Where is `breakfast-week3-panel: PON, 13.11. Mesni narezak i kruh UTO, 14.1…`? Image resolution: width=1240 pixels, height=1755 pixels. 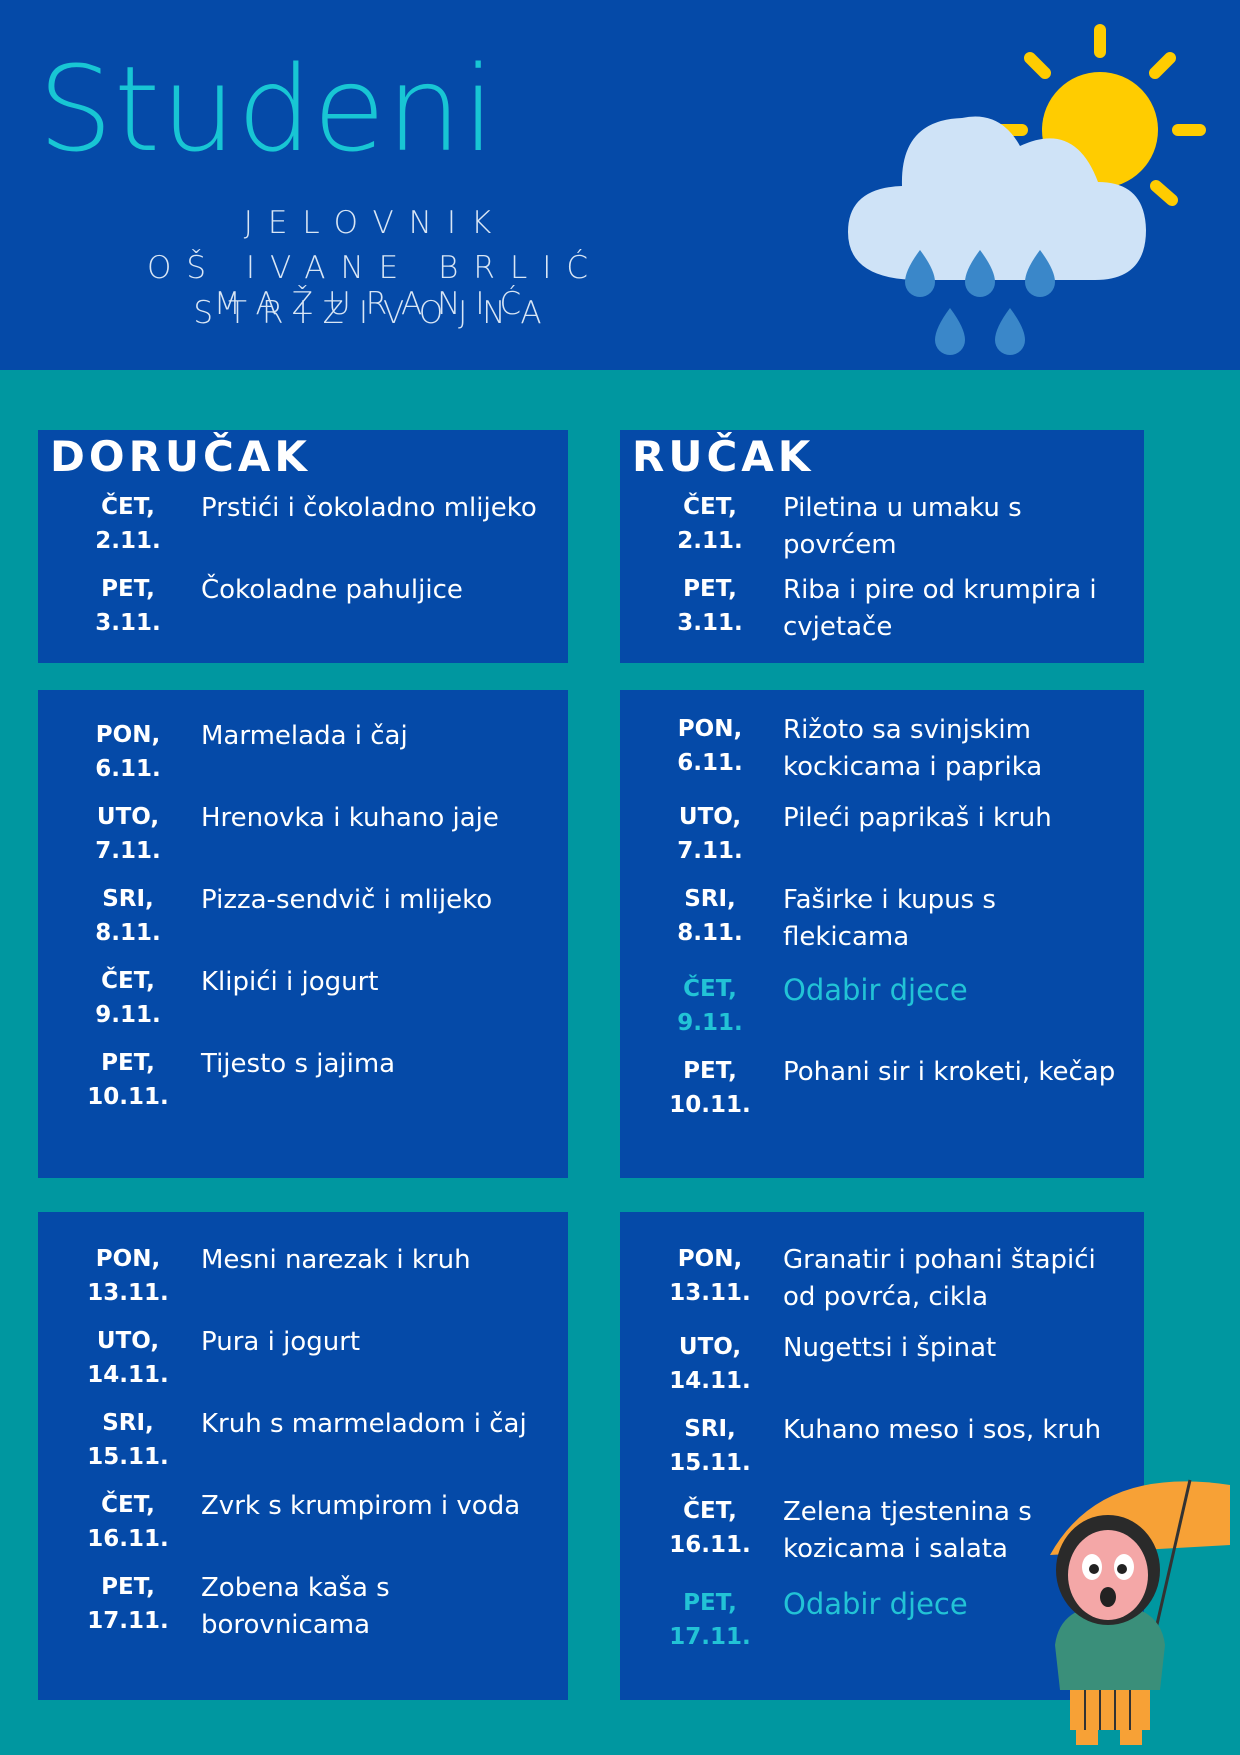 breakfast-week3-panel: PON, 13.11. Mesni narezak i kruh UTO, 14.1… is located at coordinates (303, 1456).